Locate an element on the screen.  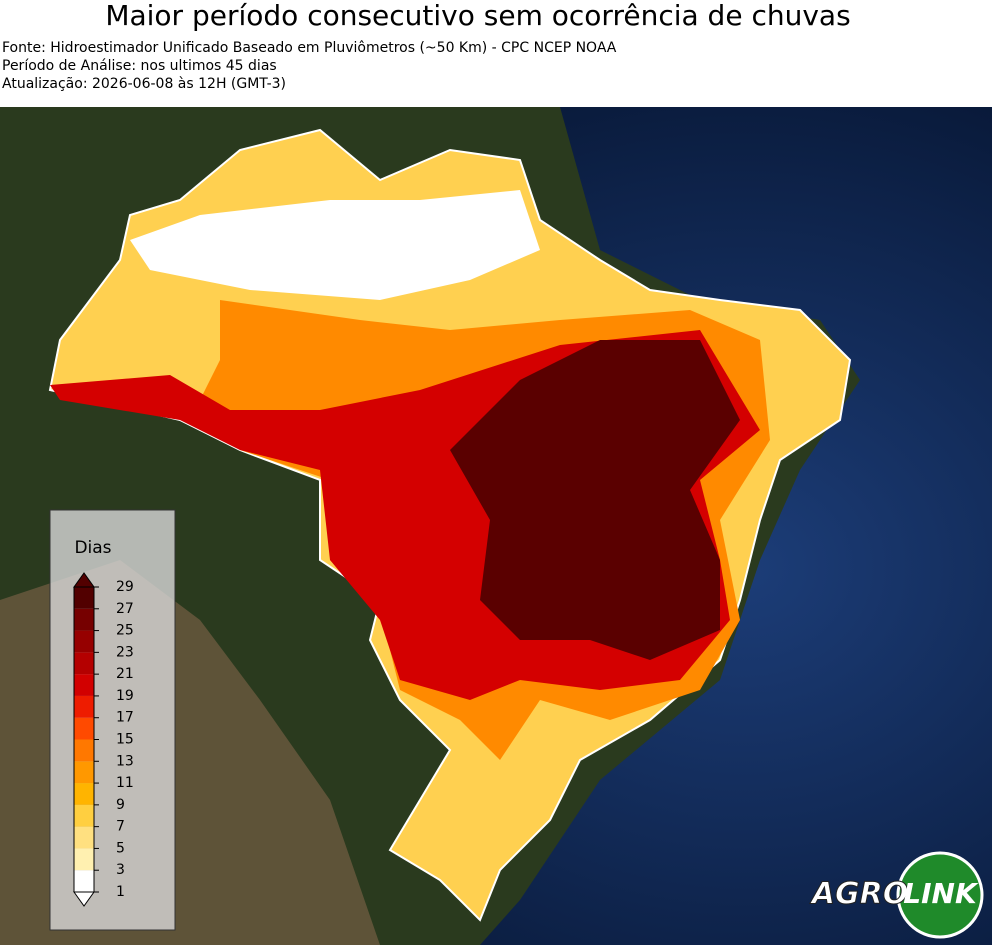
legend-box is located at coordinates (112, 720).